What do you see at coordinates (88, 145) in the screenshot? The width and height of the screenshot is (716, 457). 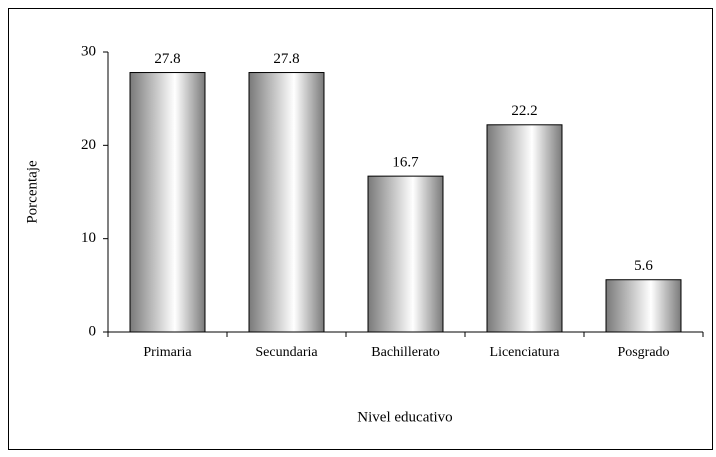 I see `y-tick-label: 20` at bounding box center [88, 145].